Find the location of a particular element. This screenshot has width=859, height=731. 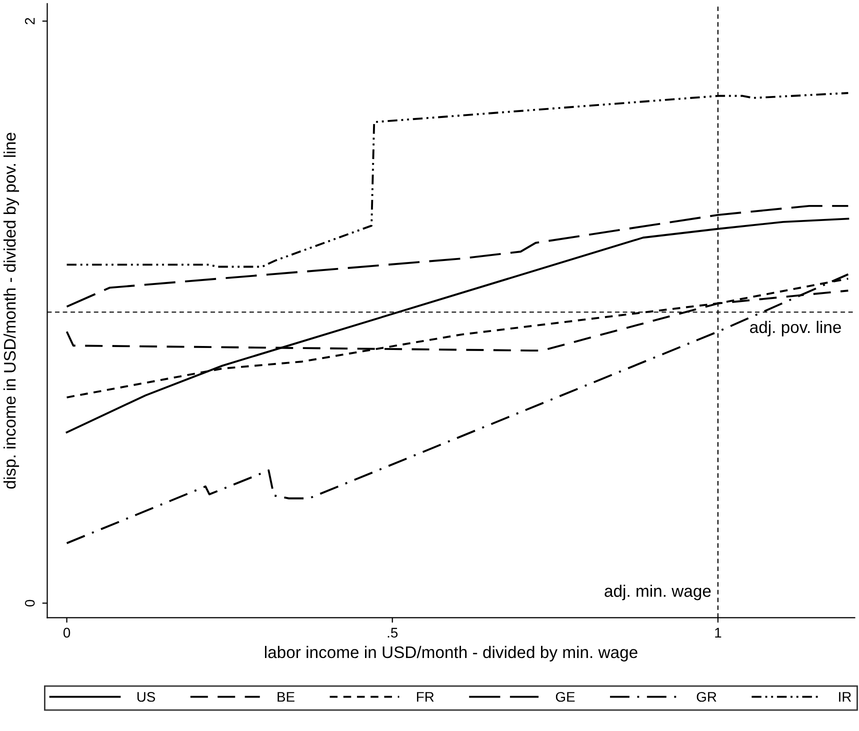

x-axis-title: labor income in USD/month - divided by min. wage is located at coordinates (451, 654).